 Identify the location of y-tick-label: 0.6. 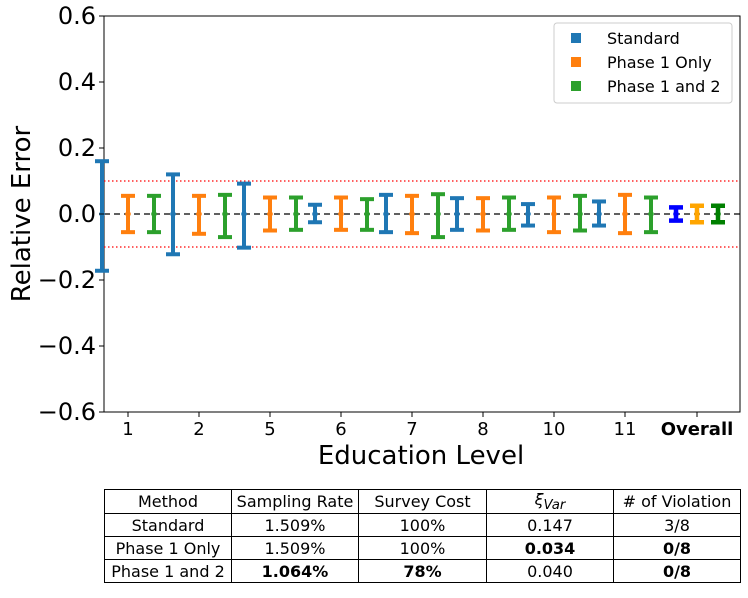
(77, 16).